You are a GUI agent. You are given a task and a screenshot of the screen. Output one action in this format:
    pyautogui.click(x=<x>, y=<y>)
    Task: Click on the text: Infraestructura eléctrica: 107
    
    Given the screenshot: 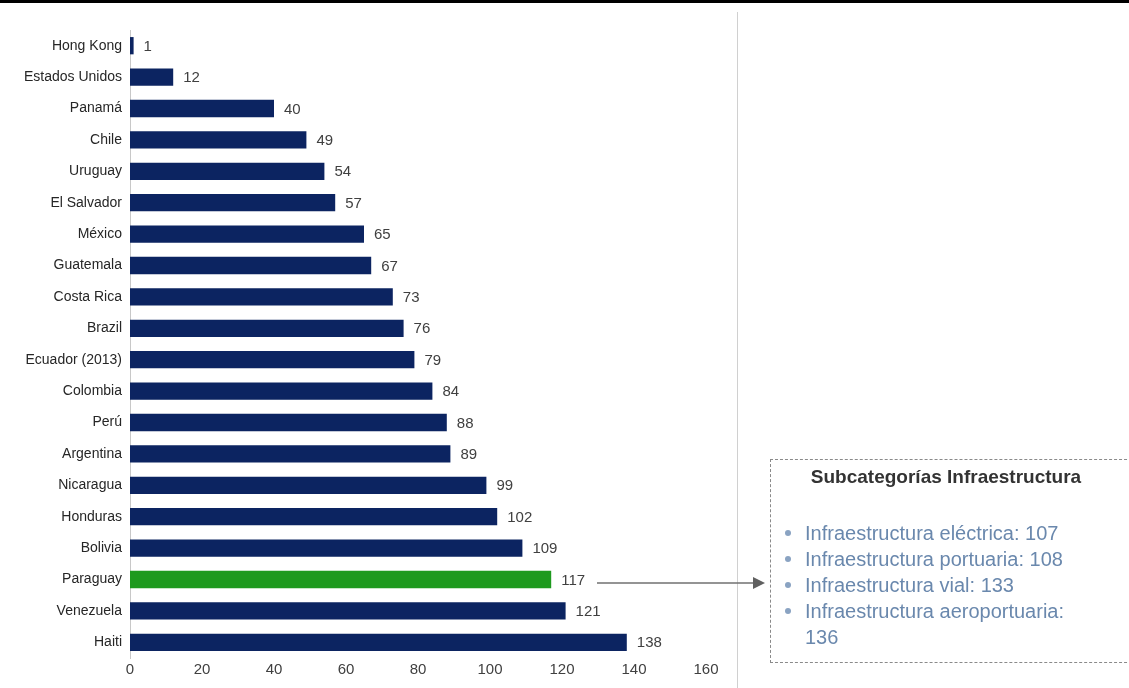 What is the action you would take?
    pyautogui.click(x=932, y=533)
    